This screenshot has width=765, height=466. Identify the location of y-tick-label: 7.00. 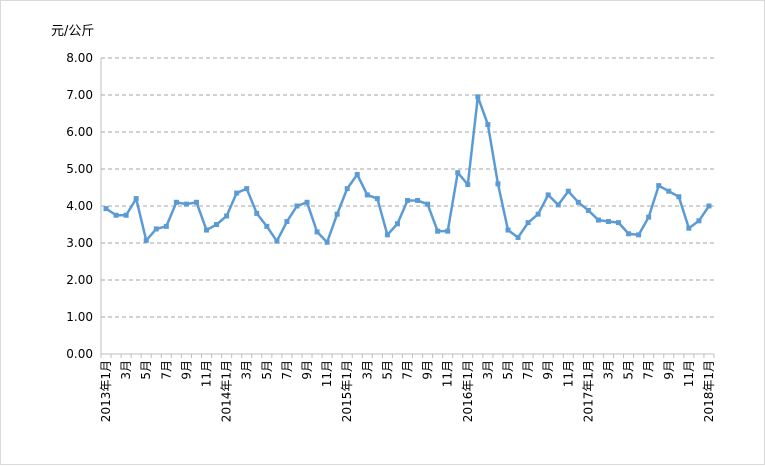
(79, 95).